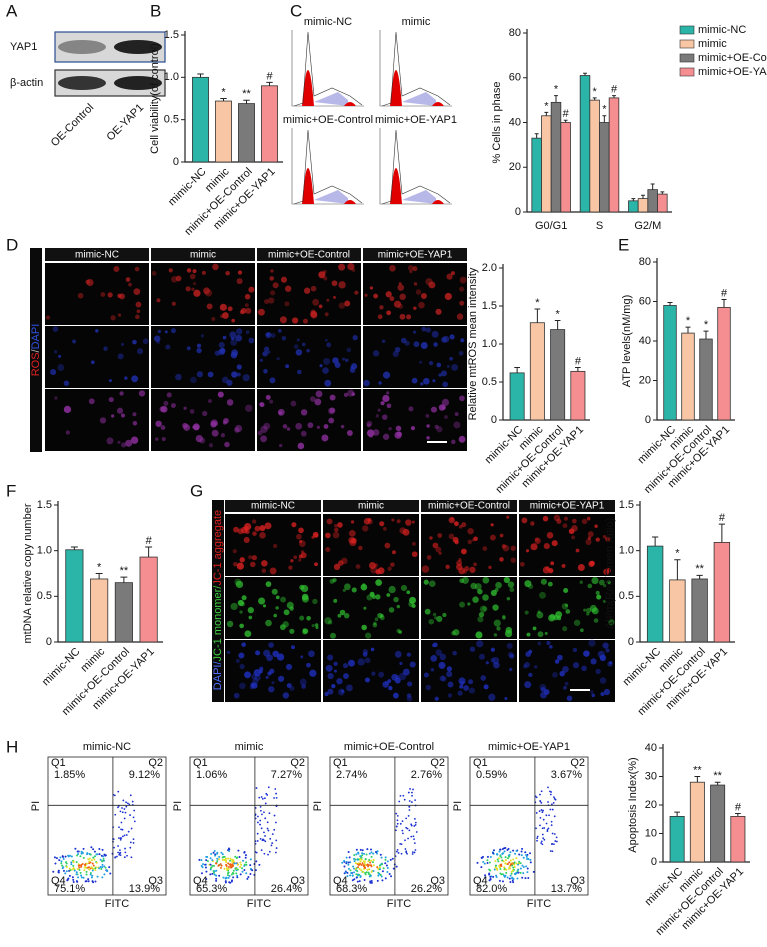 The width and height of the screenshot is (767, 947). Describe the element at coordinates (515, 33) in the screenshot. I see `y-tick-label: 80` at that location.